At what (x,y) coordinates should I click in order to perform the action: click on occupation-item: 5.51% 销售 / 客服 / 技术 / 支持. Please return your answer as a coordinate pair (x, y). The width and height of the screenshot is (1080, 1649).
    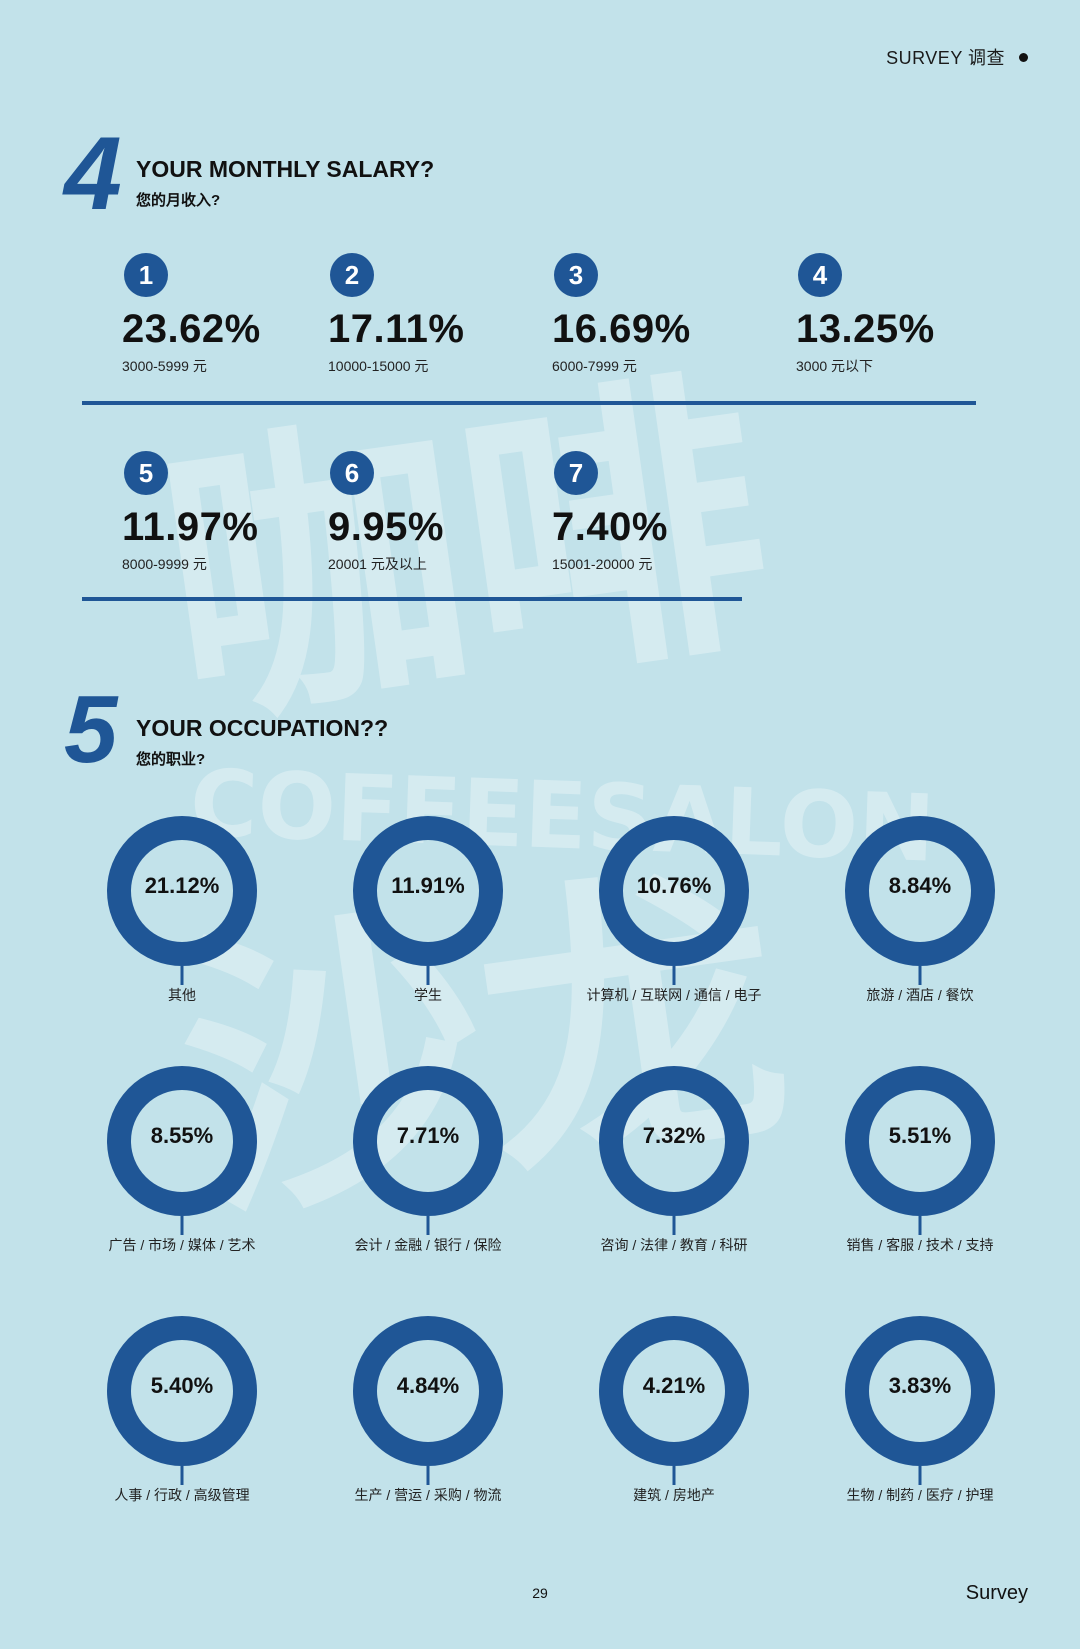
    Looking at the image, I should click on (920, 1165).